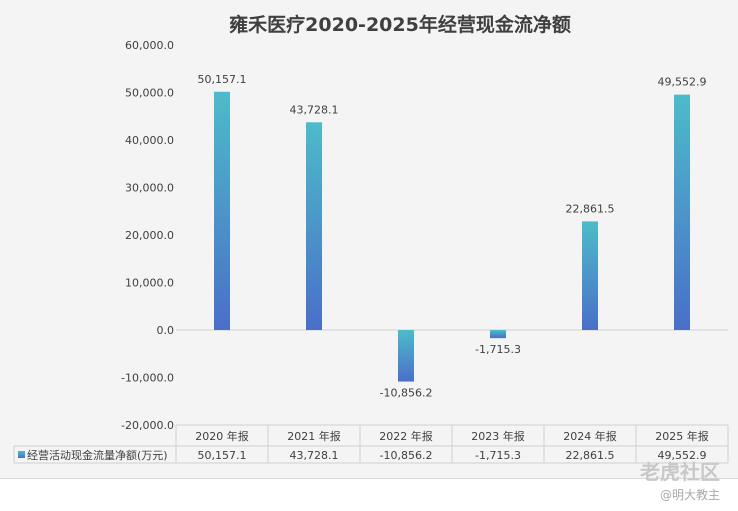  What do you see at coordinates (166, 330) in the screenshot?
I see `y-tick-label: 0.0` at bounding box center [166, 330].